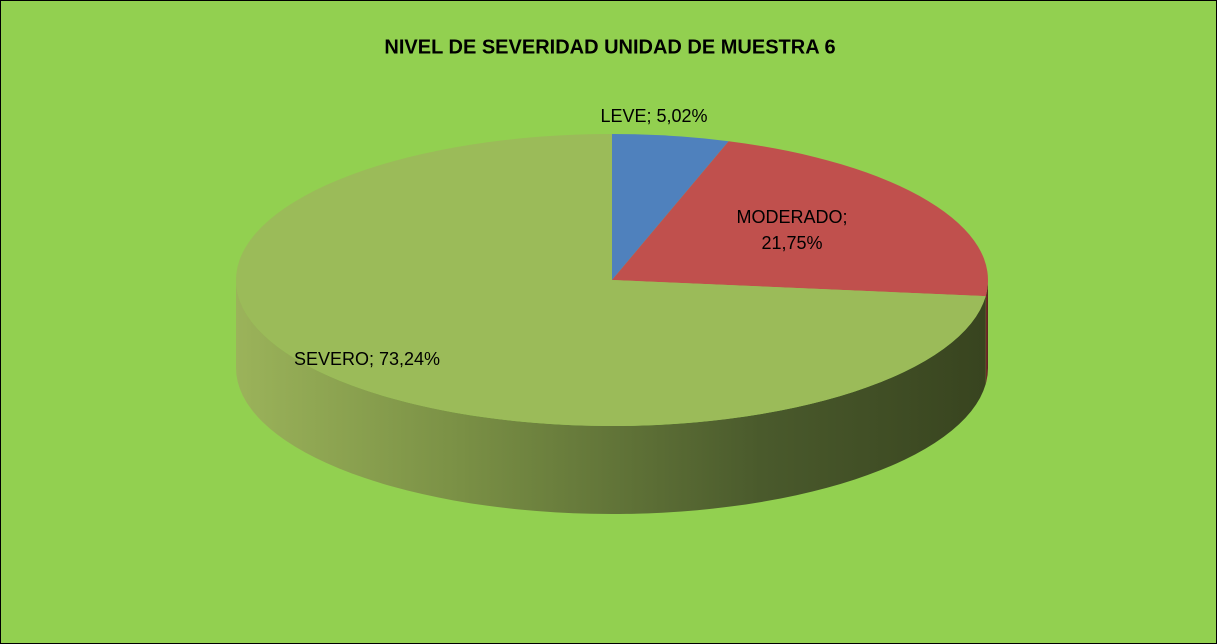 This screenshot has width=1217, height=644. What do you see at coordinates (367, 359) in the screenshot?
I see `data-label: SEVERO; 73,24%` at bounding box center [367, 359].